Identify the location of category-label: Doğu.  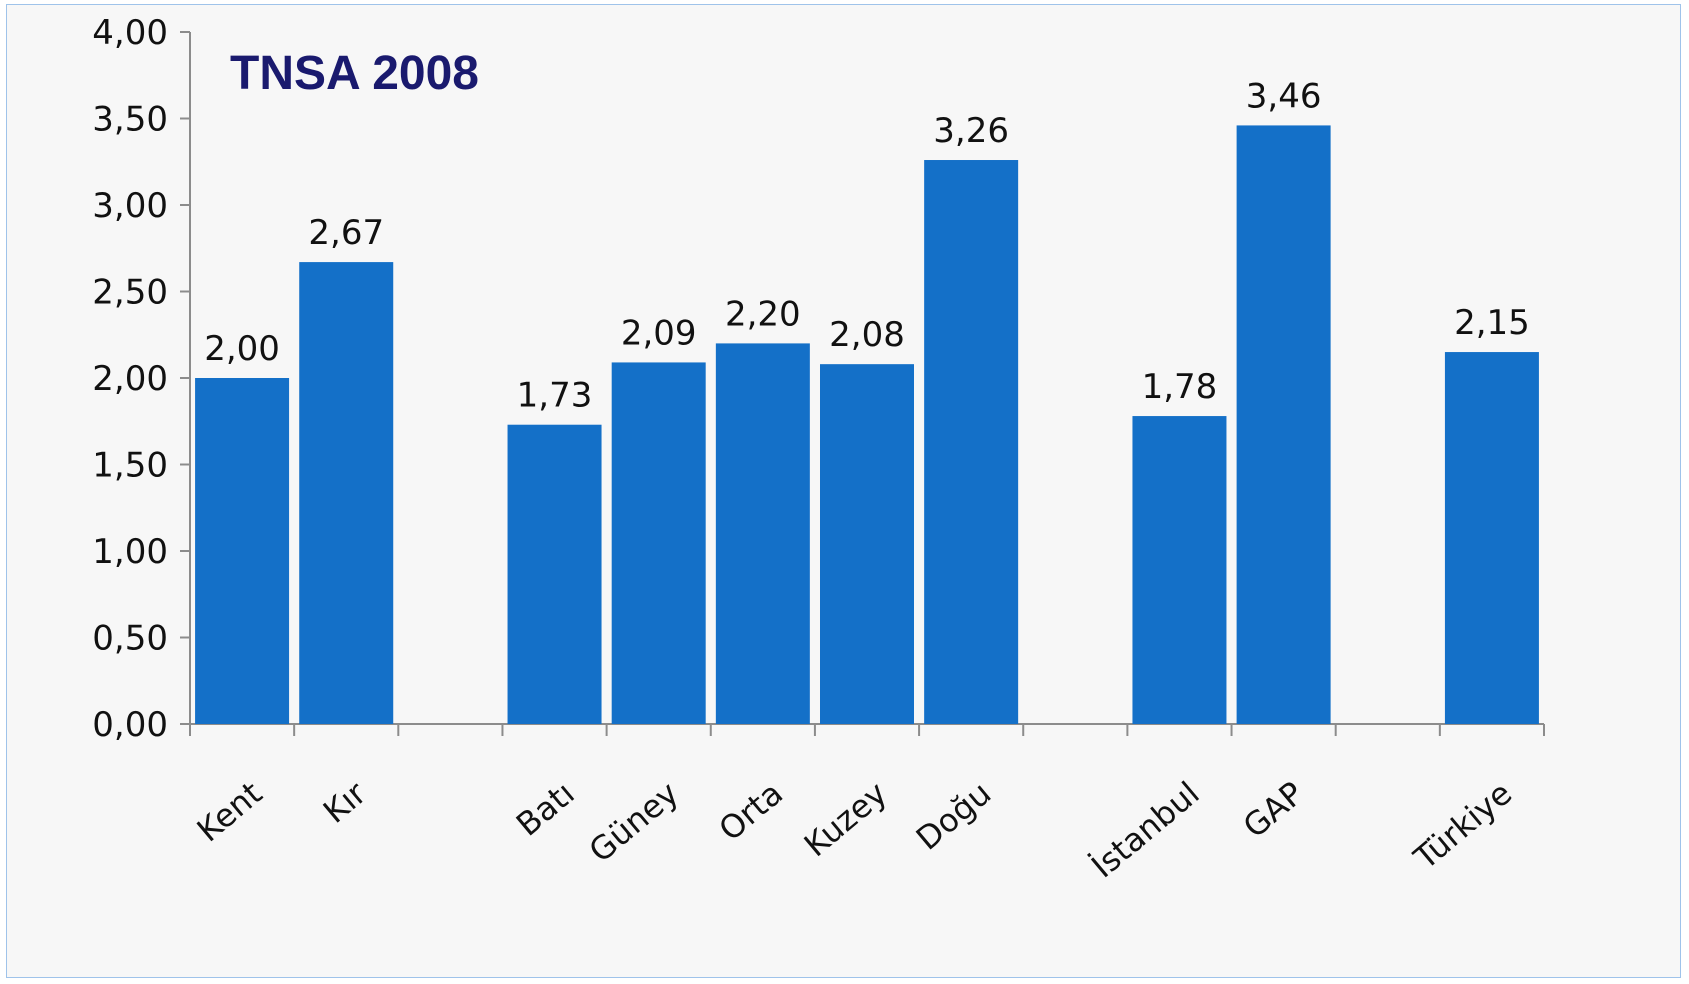
(953, 816).